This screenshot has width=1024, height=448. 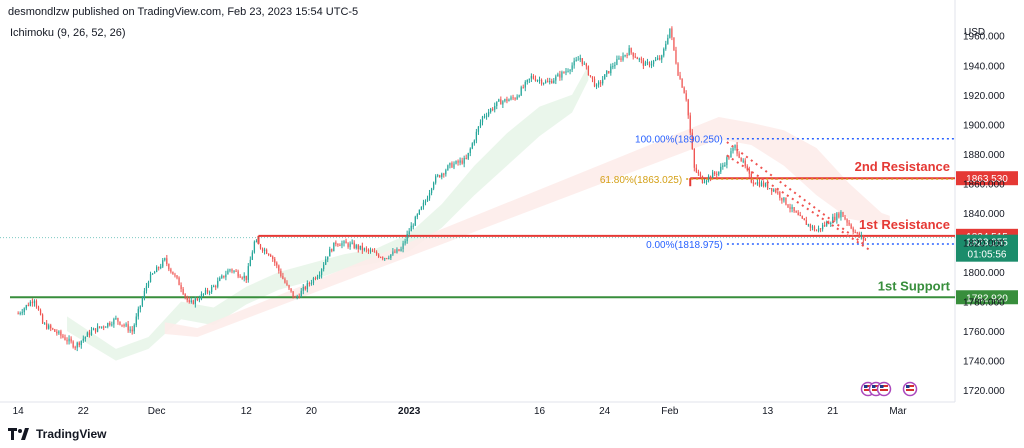 I want to click on fib-level-label: 100.00%(1890.250), so click(x=679, y=140).